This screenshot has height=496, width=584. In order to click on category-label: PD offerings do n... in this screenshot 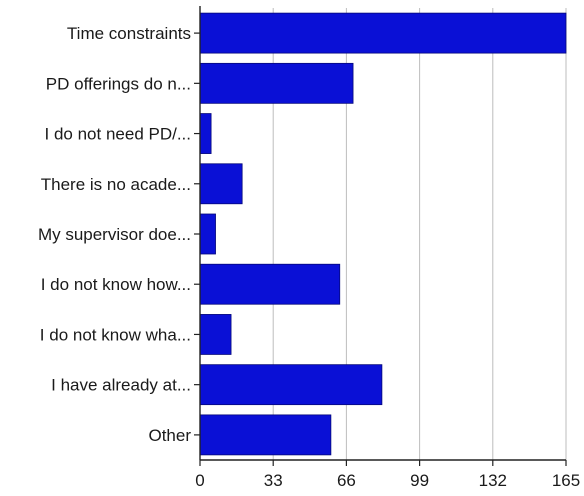, I will do `click(118, 83)`.